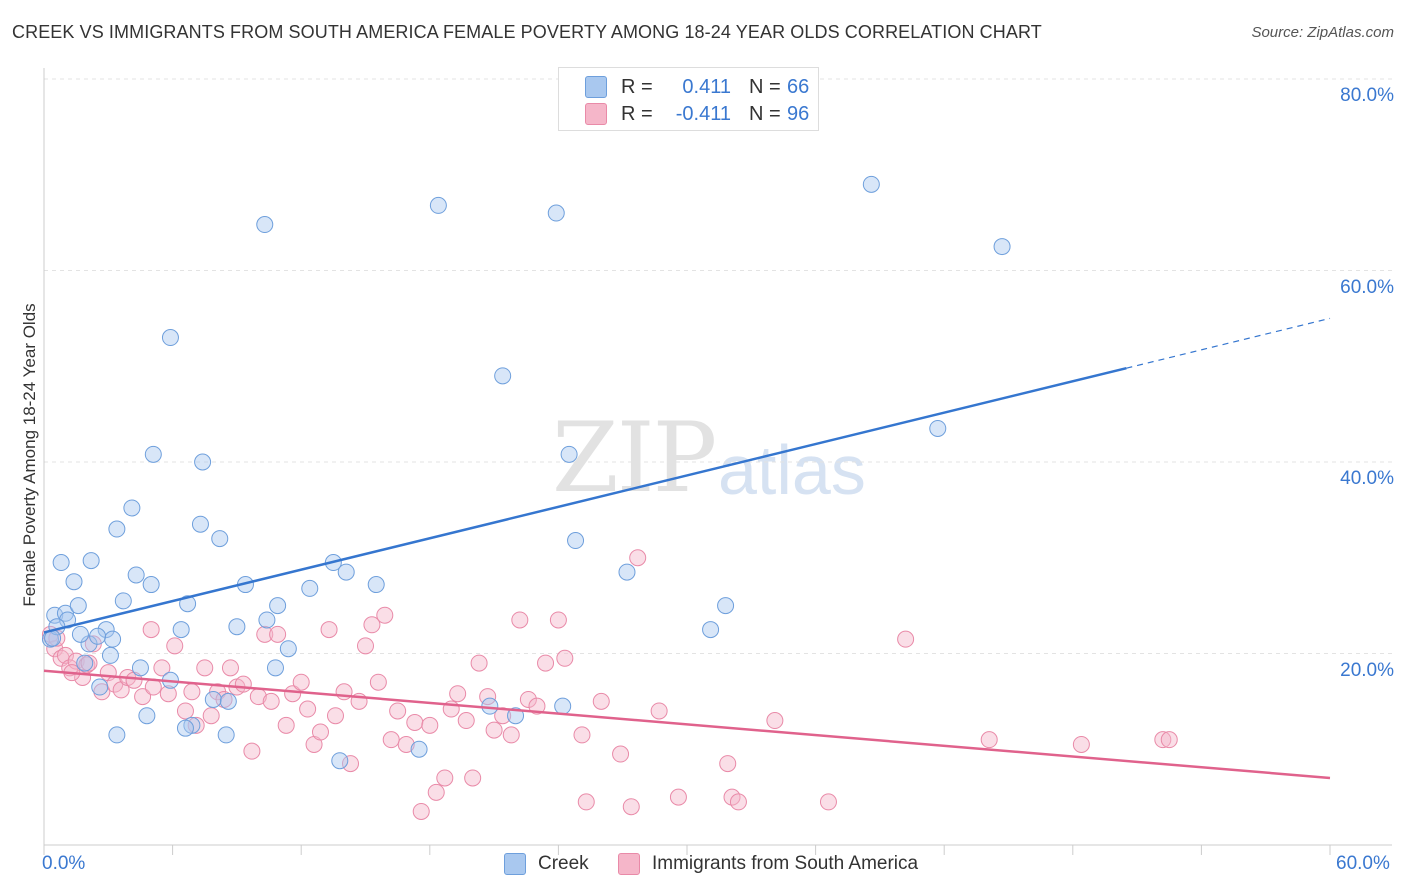 The height and width of the screenshot is (892, 1406). Describe the element at coordinates (1228, 343) in the screenshot. I see `creek-trend-extension` at that location.